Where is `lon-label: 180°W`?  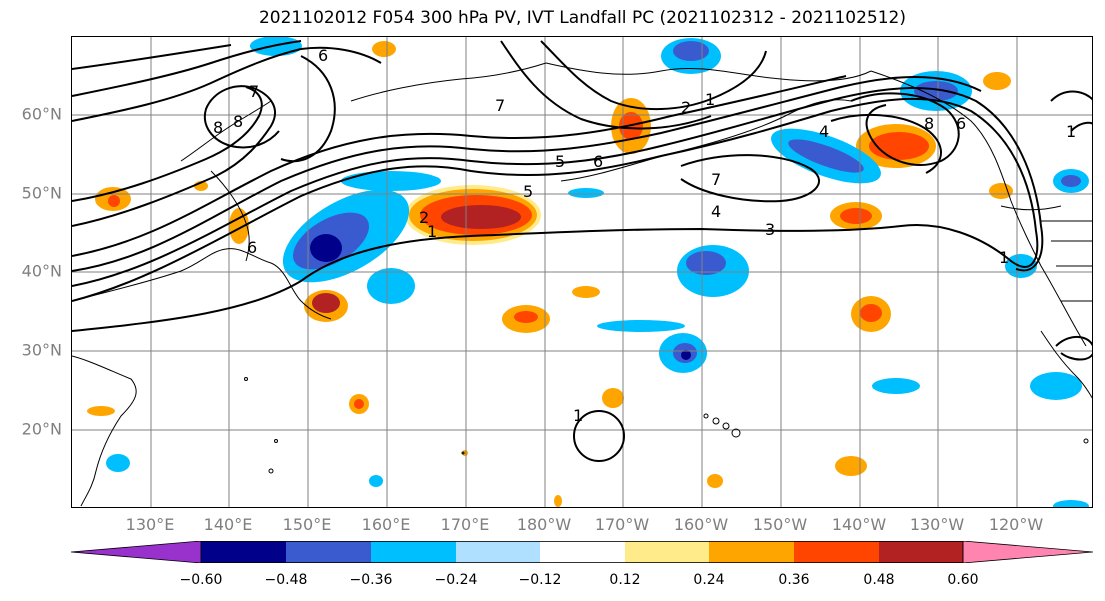
lon-label: 180°W is located at coordinates (544, 524).